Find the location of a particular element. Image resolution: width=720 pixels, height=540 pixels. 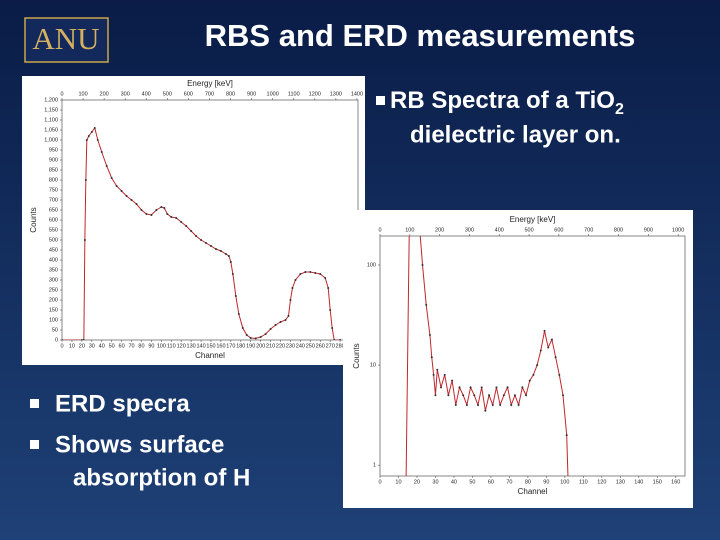

x-tick-label: 100 is located at coordinates (161, 346).